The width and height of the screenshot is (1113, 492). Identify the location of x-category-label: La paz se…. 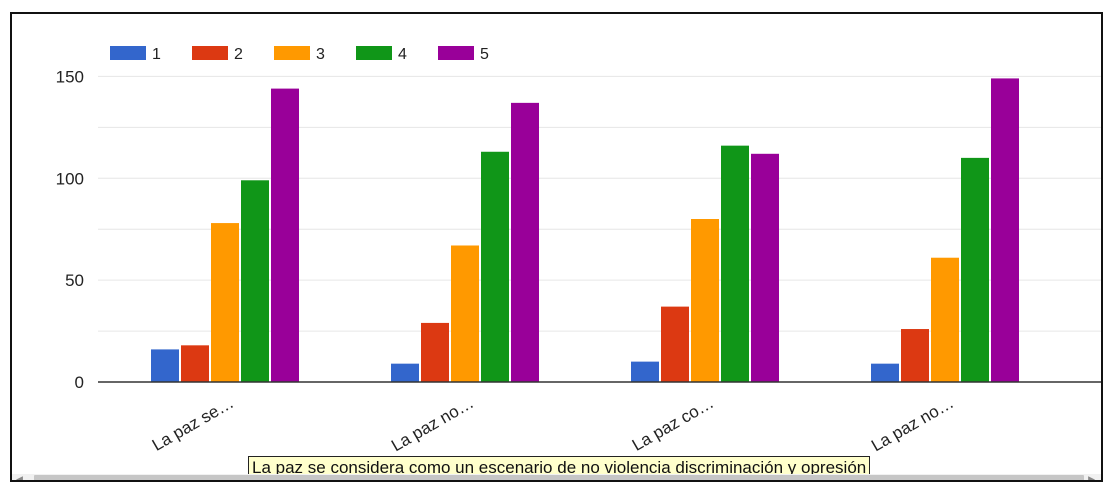
(193, 424).